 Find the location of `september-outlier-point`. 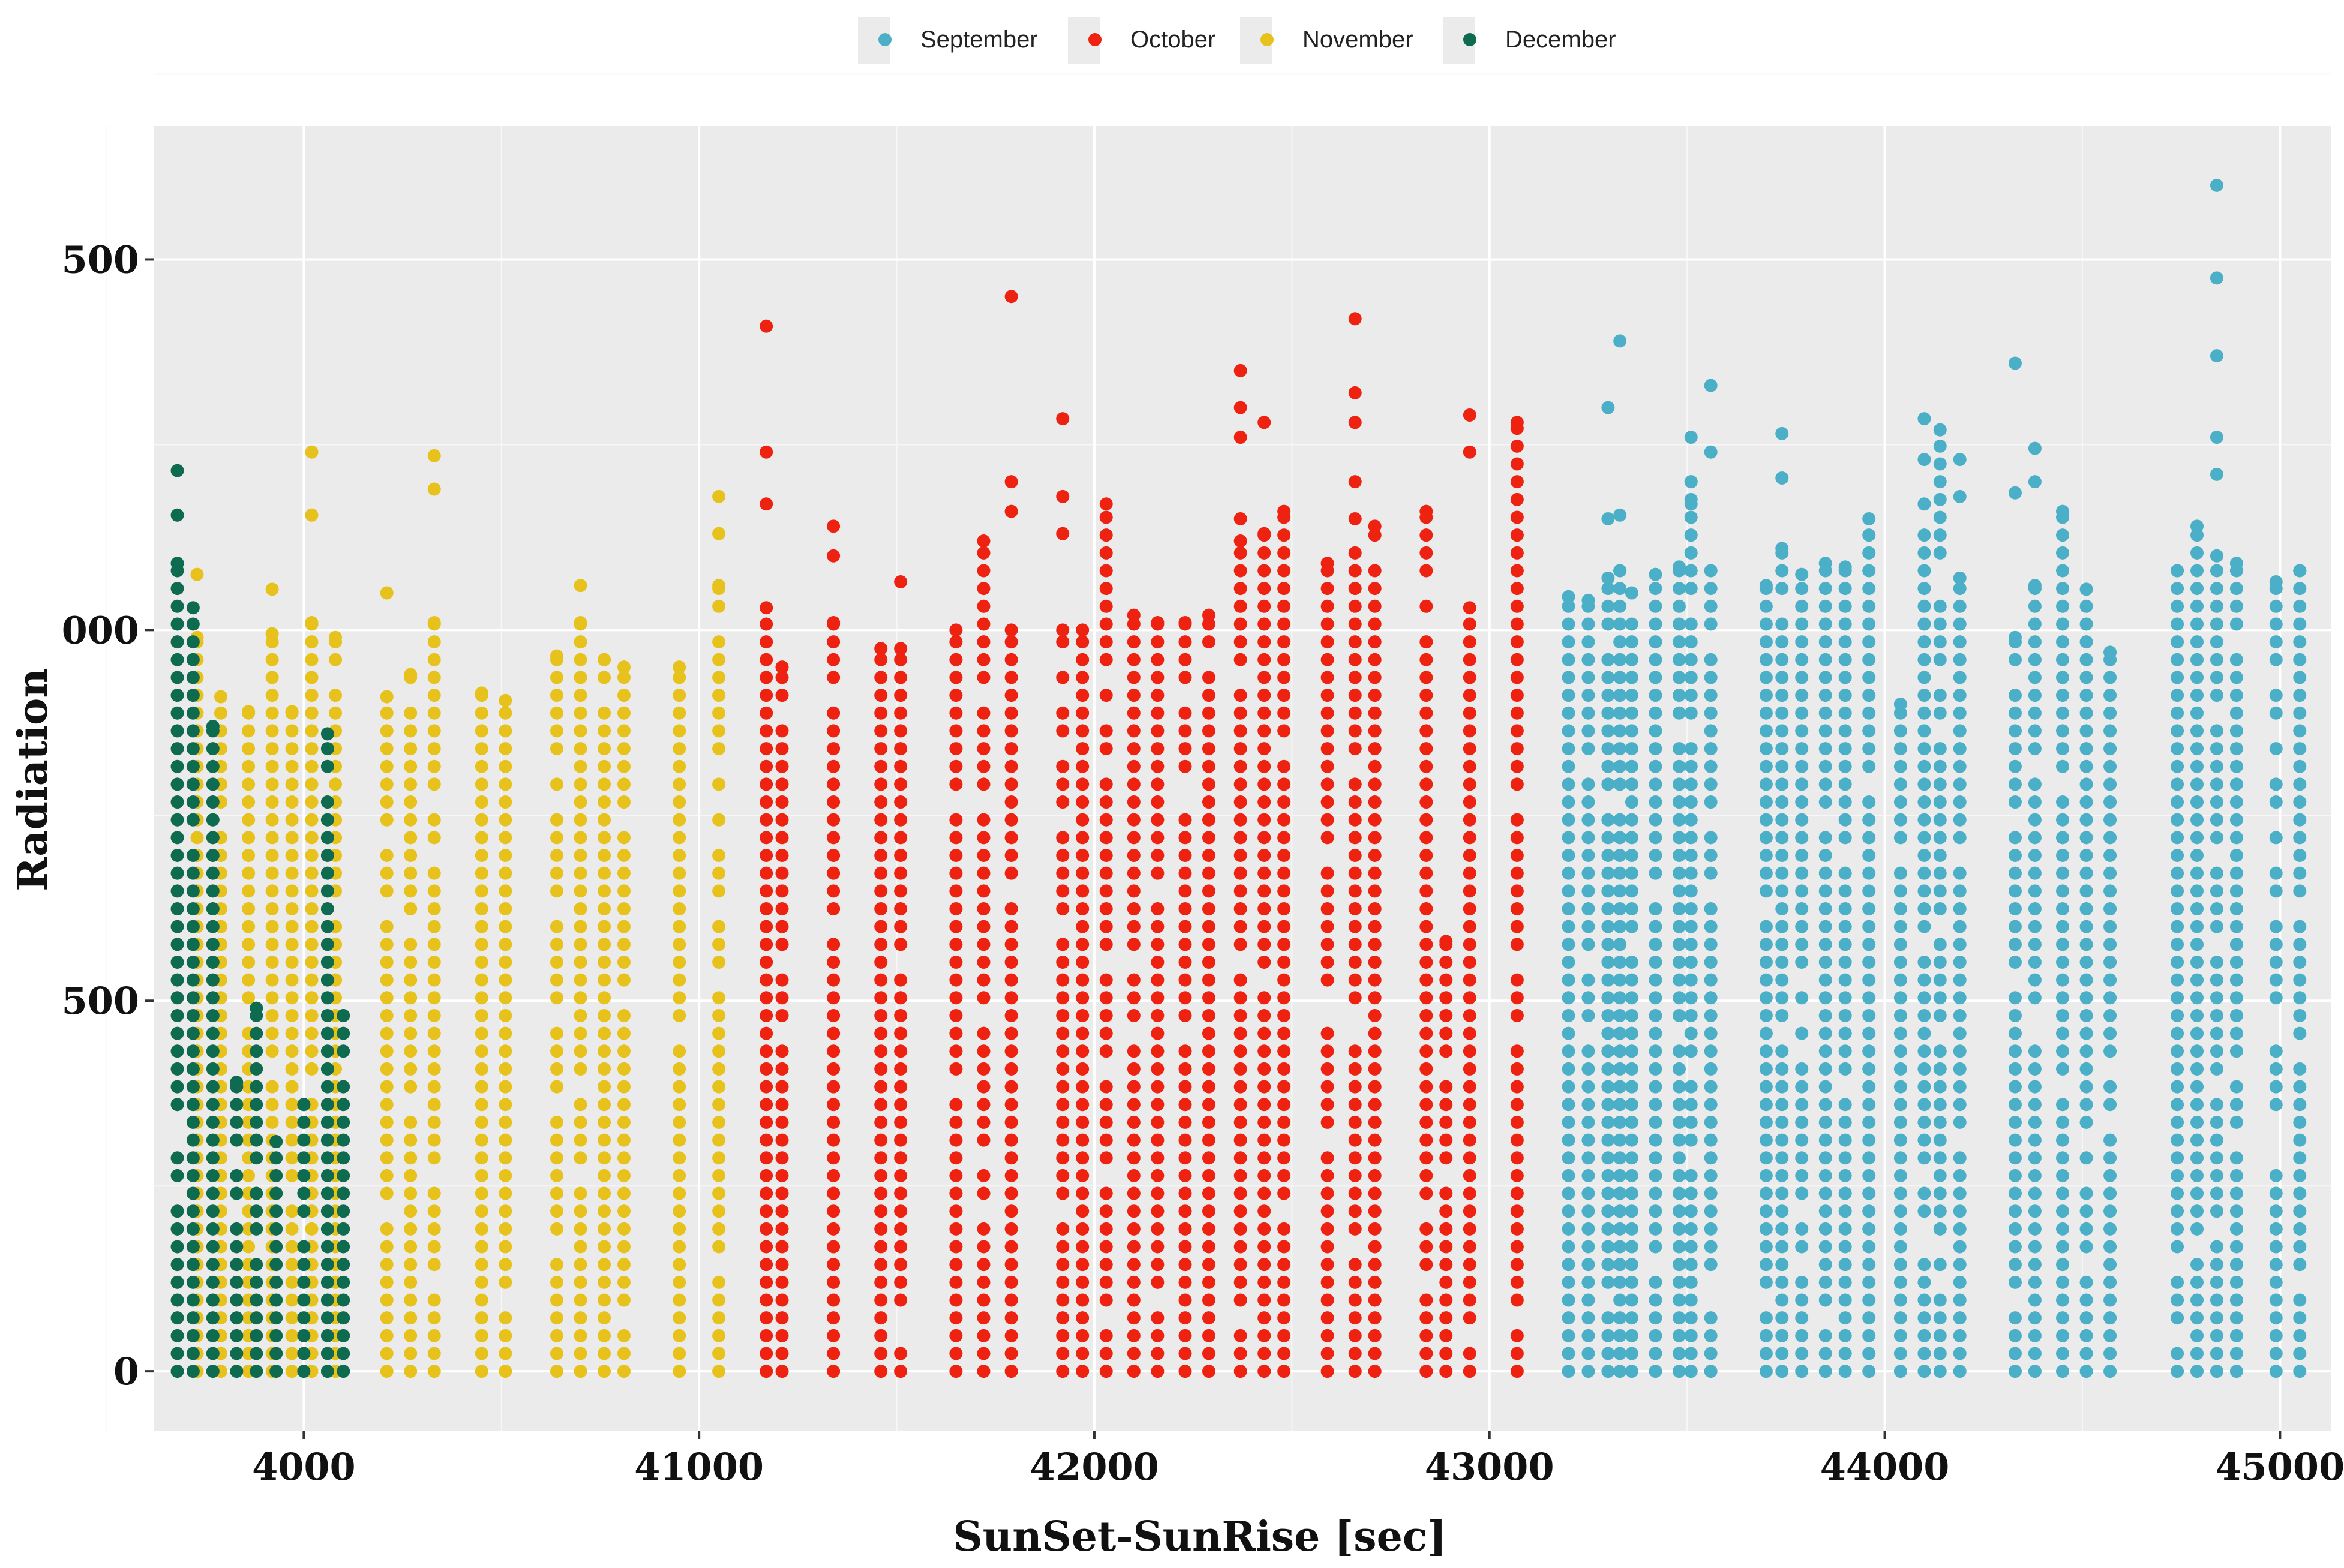

september-outlier-point is located at coordinates (2015, 363).